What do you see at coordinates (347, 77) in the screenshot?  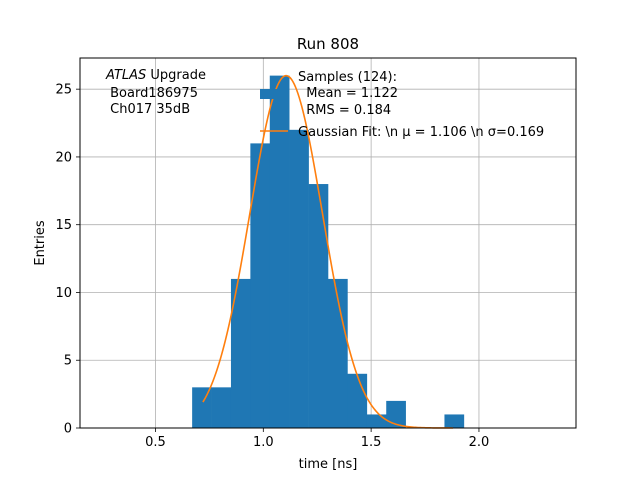 I see `legend-samples-label: Samples (124):` at bounding box center [347, 77].